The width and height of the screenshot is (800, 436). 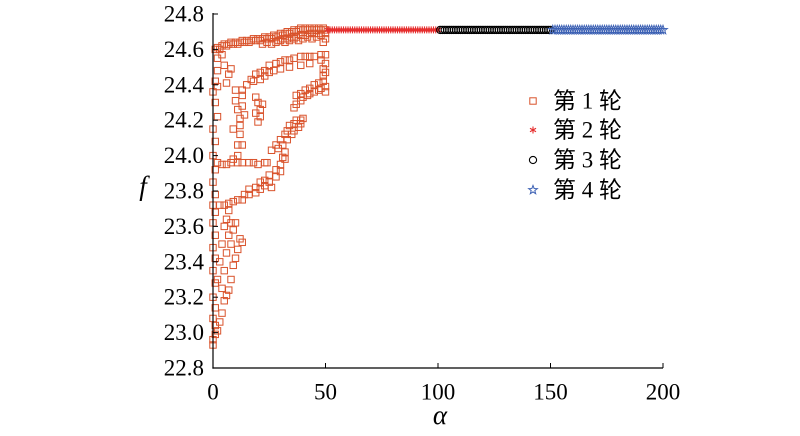 What do you see at coordinates (184, 84) in the screenshot?
I see `y-tick-label: 24.4` at bounding box center [184, 84].